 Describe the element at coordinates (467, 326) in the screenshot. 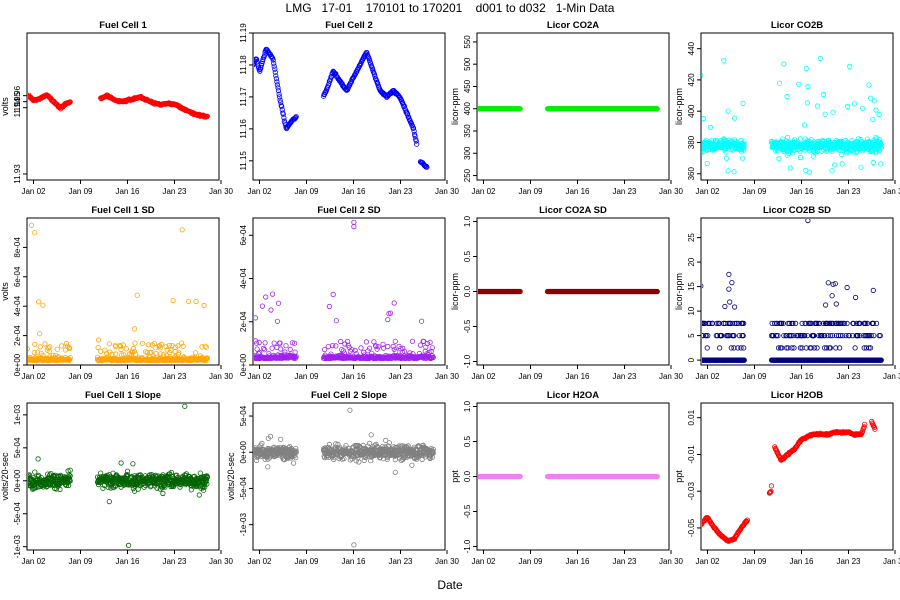

I see `y-tick-label: -0.5` at that location.